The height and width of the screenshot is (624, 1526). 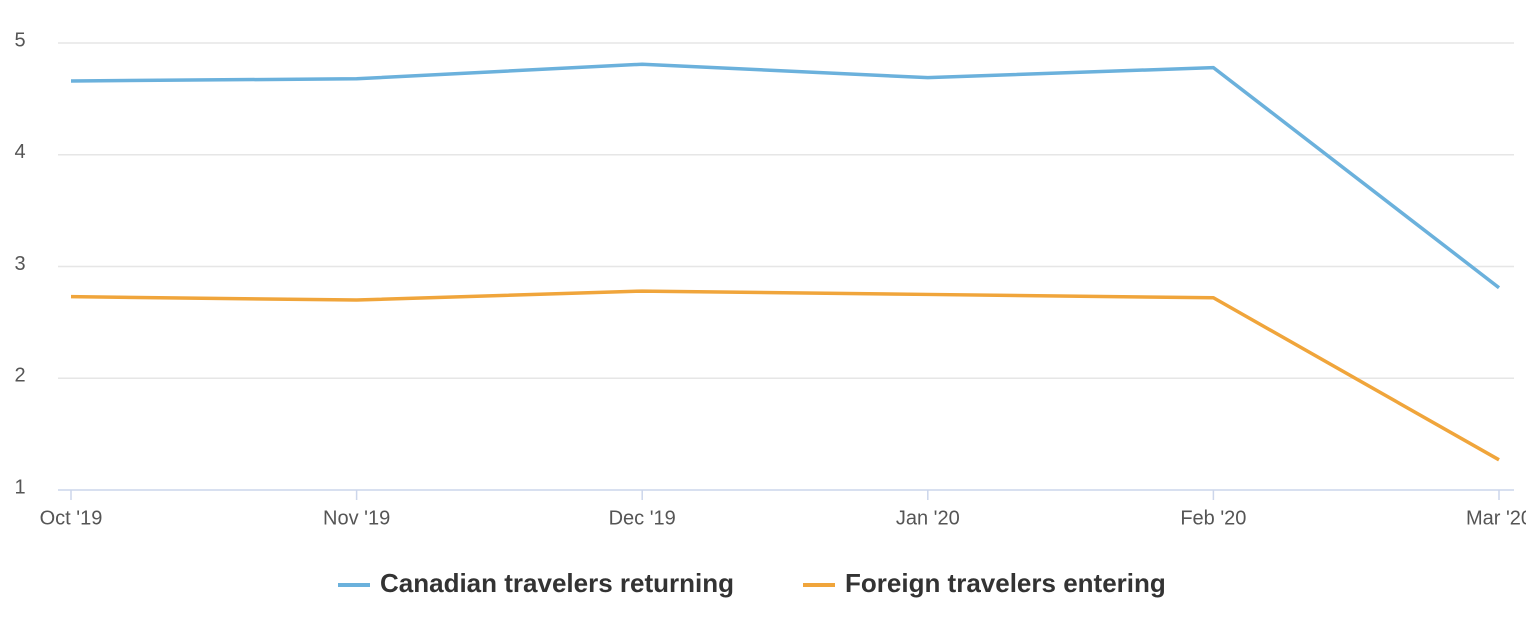 What do you see at coordinates (1005, 583) in the screenshot?
I see `legend-text: Foreign travelers entering` at bounding box center [1005, 583].